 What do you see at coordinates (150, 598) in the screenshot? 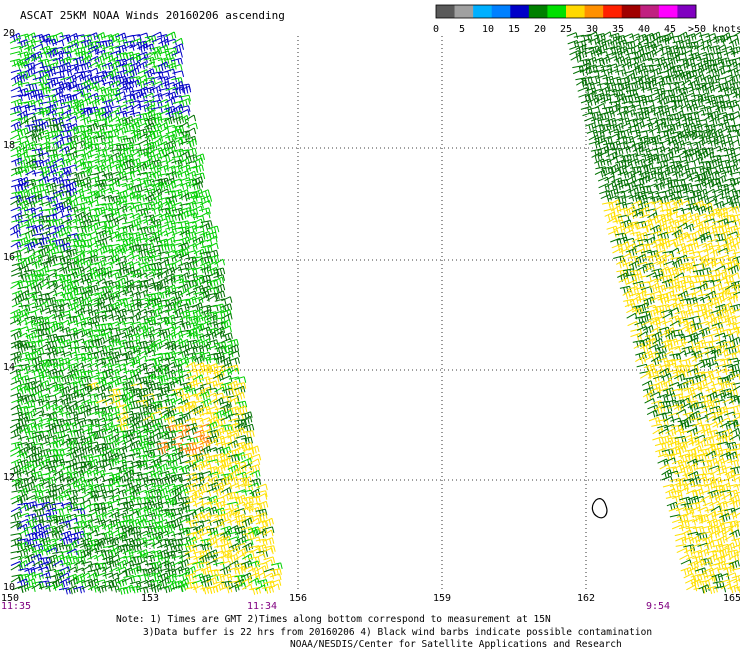
I see `x-tick-label: 153` at bounding box center [150, 598].